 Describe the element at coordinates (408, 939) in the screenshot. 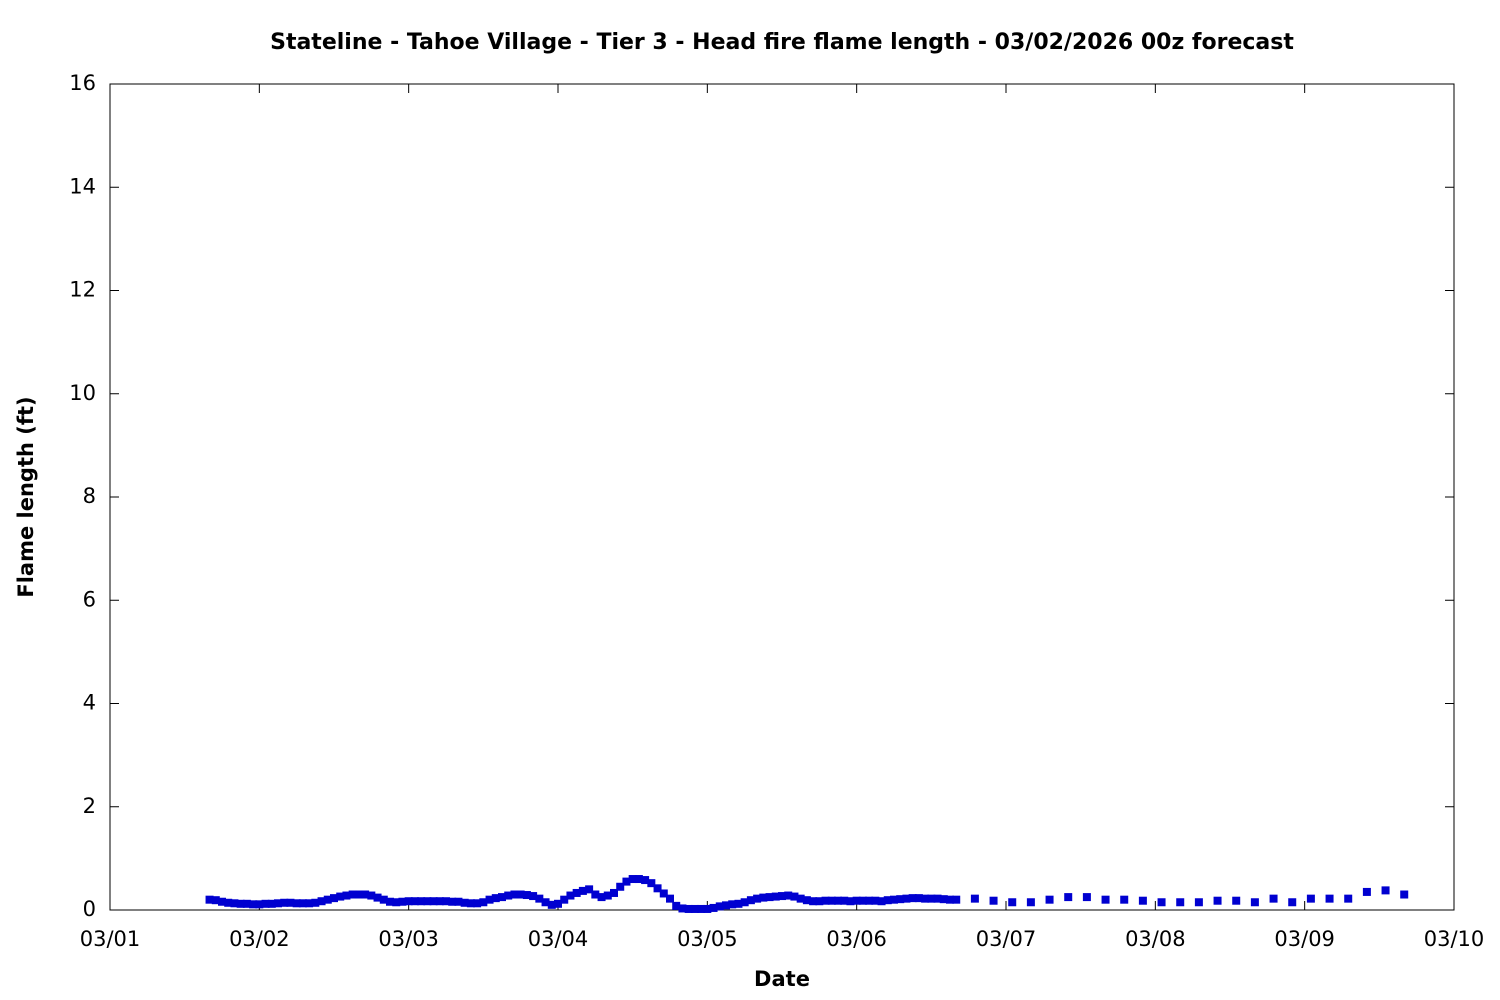

I see `x-tick-label: 03/03` at that location.